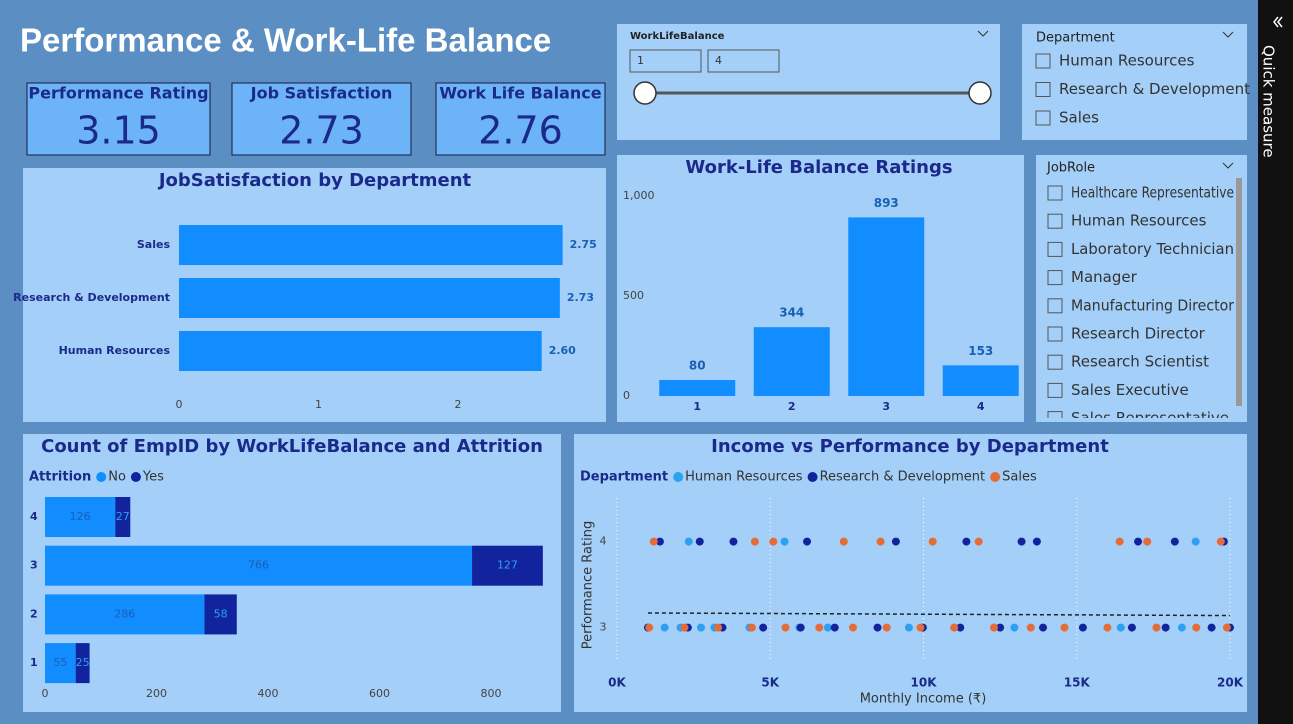 Image resolution: width=1293 pixels, height=724 pixels. I want to click on range-value: 1, so click(640, 60).